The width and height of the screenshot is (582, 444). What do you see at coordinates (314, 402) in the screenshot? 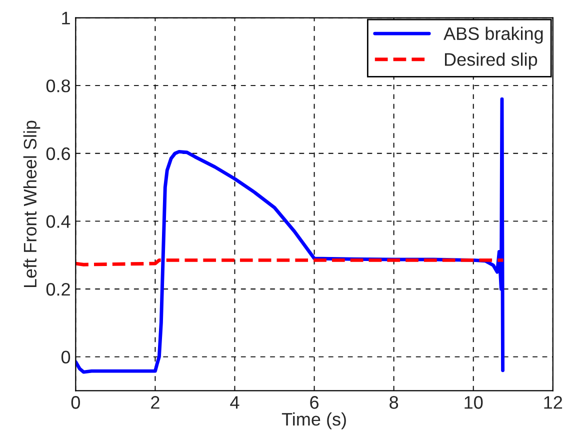
I see `x-tick-label: 6` at bounding box center [314, 402].